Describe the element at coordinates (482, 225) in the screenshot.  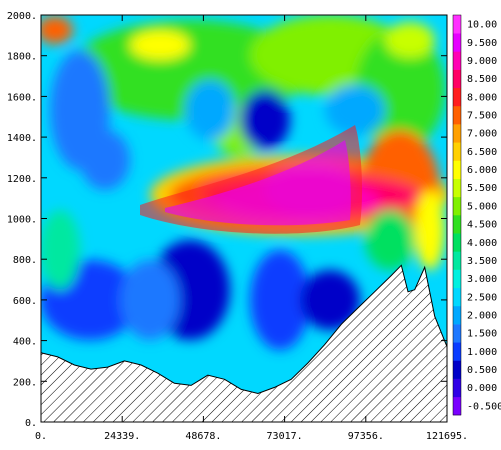
I see `colorbar-label: 4.500` at that location.